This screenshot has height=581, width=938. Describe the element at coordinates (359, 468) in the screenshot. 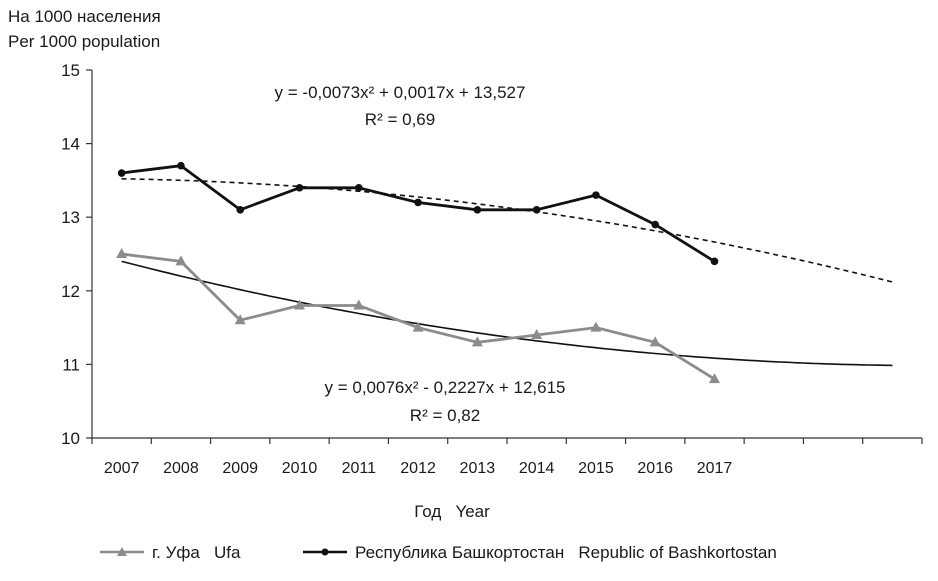

I see `x-tick-label: 2011` at that location.